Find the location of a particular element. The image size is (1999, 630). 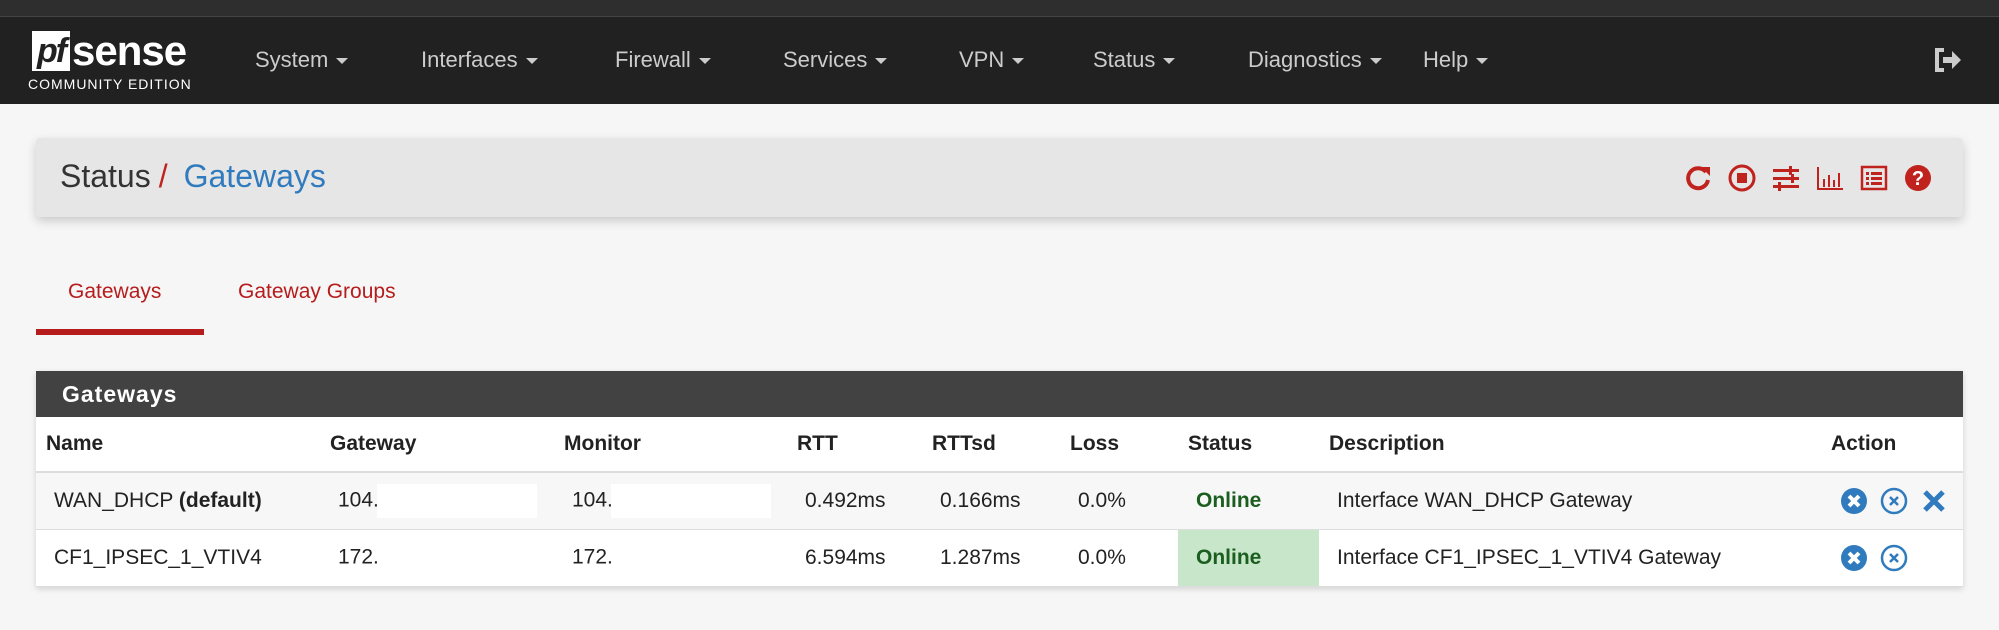

bar-chart-icon is located at coordinates (1830, 178).